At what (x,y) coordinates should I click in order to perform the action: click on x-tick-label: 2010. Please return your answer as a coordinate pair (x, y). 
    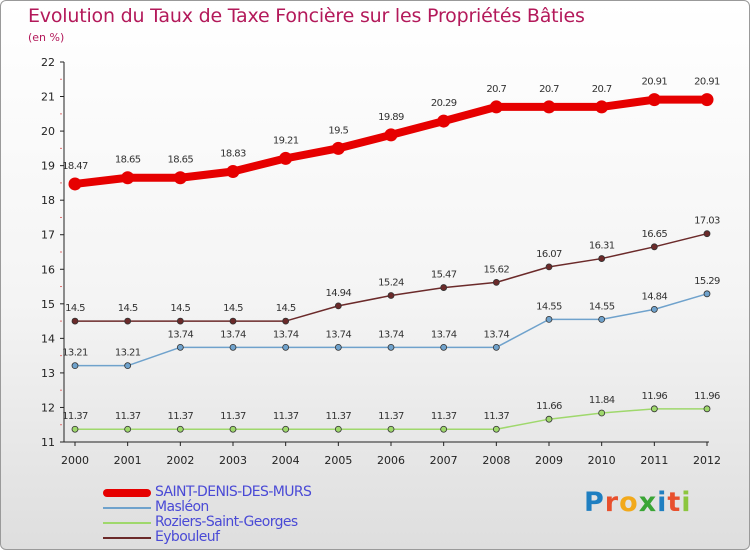
    Looking at the image, I should click on (602, 460).